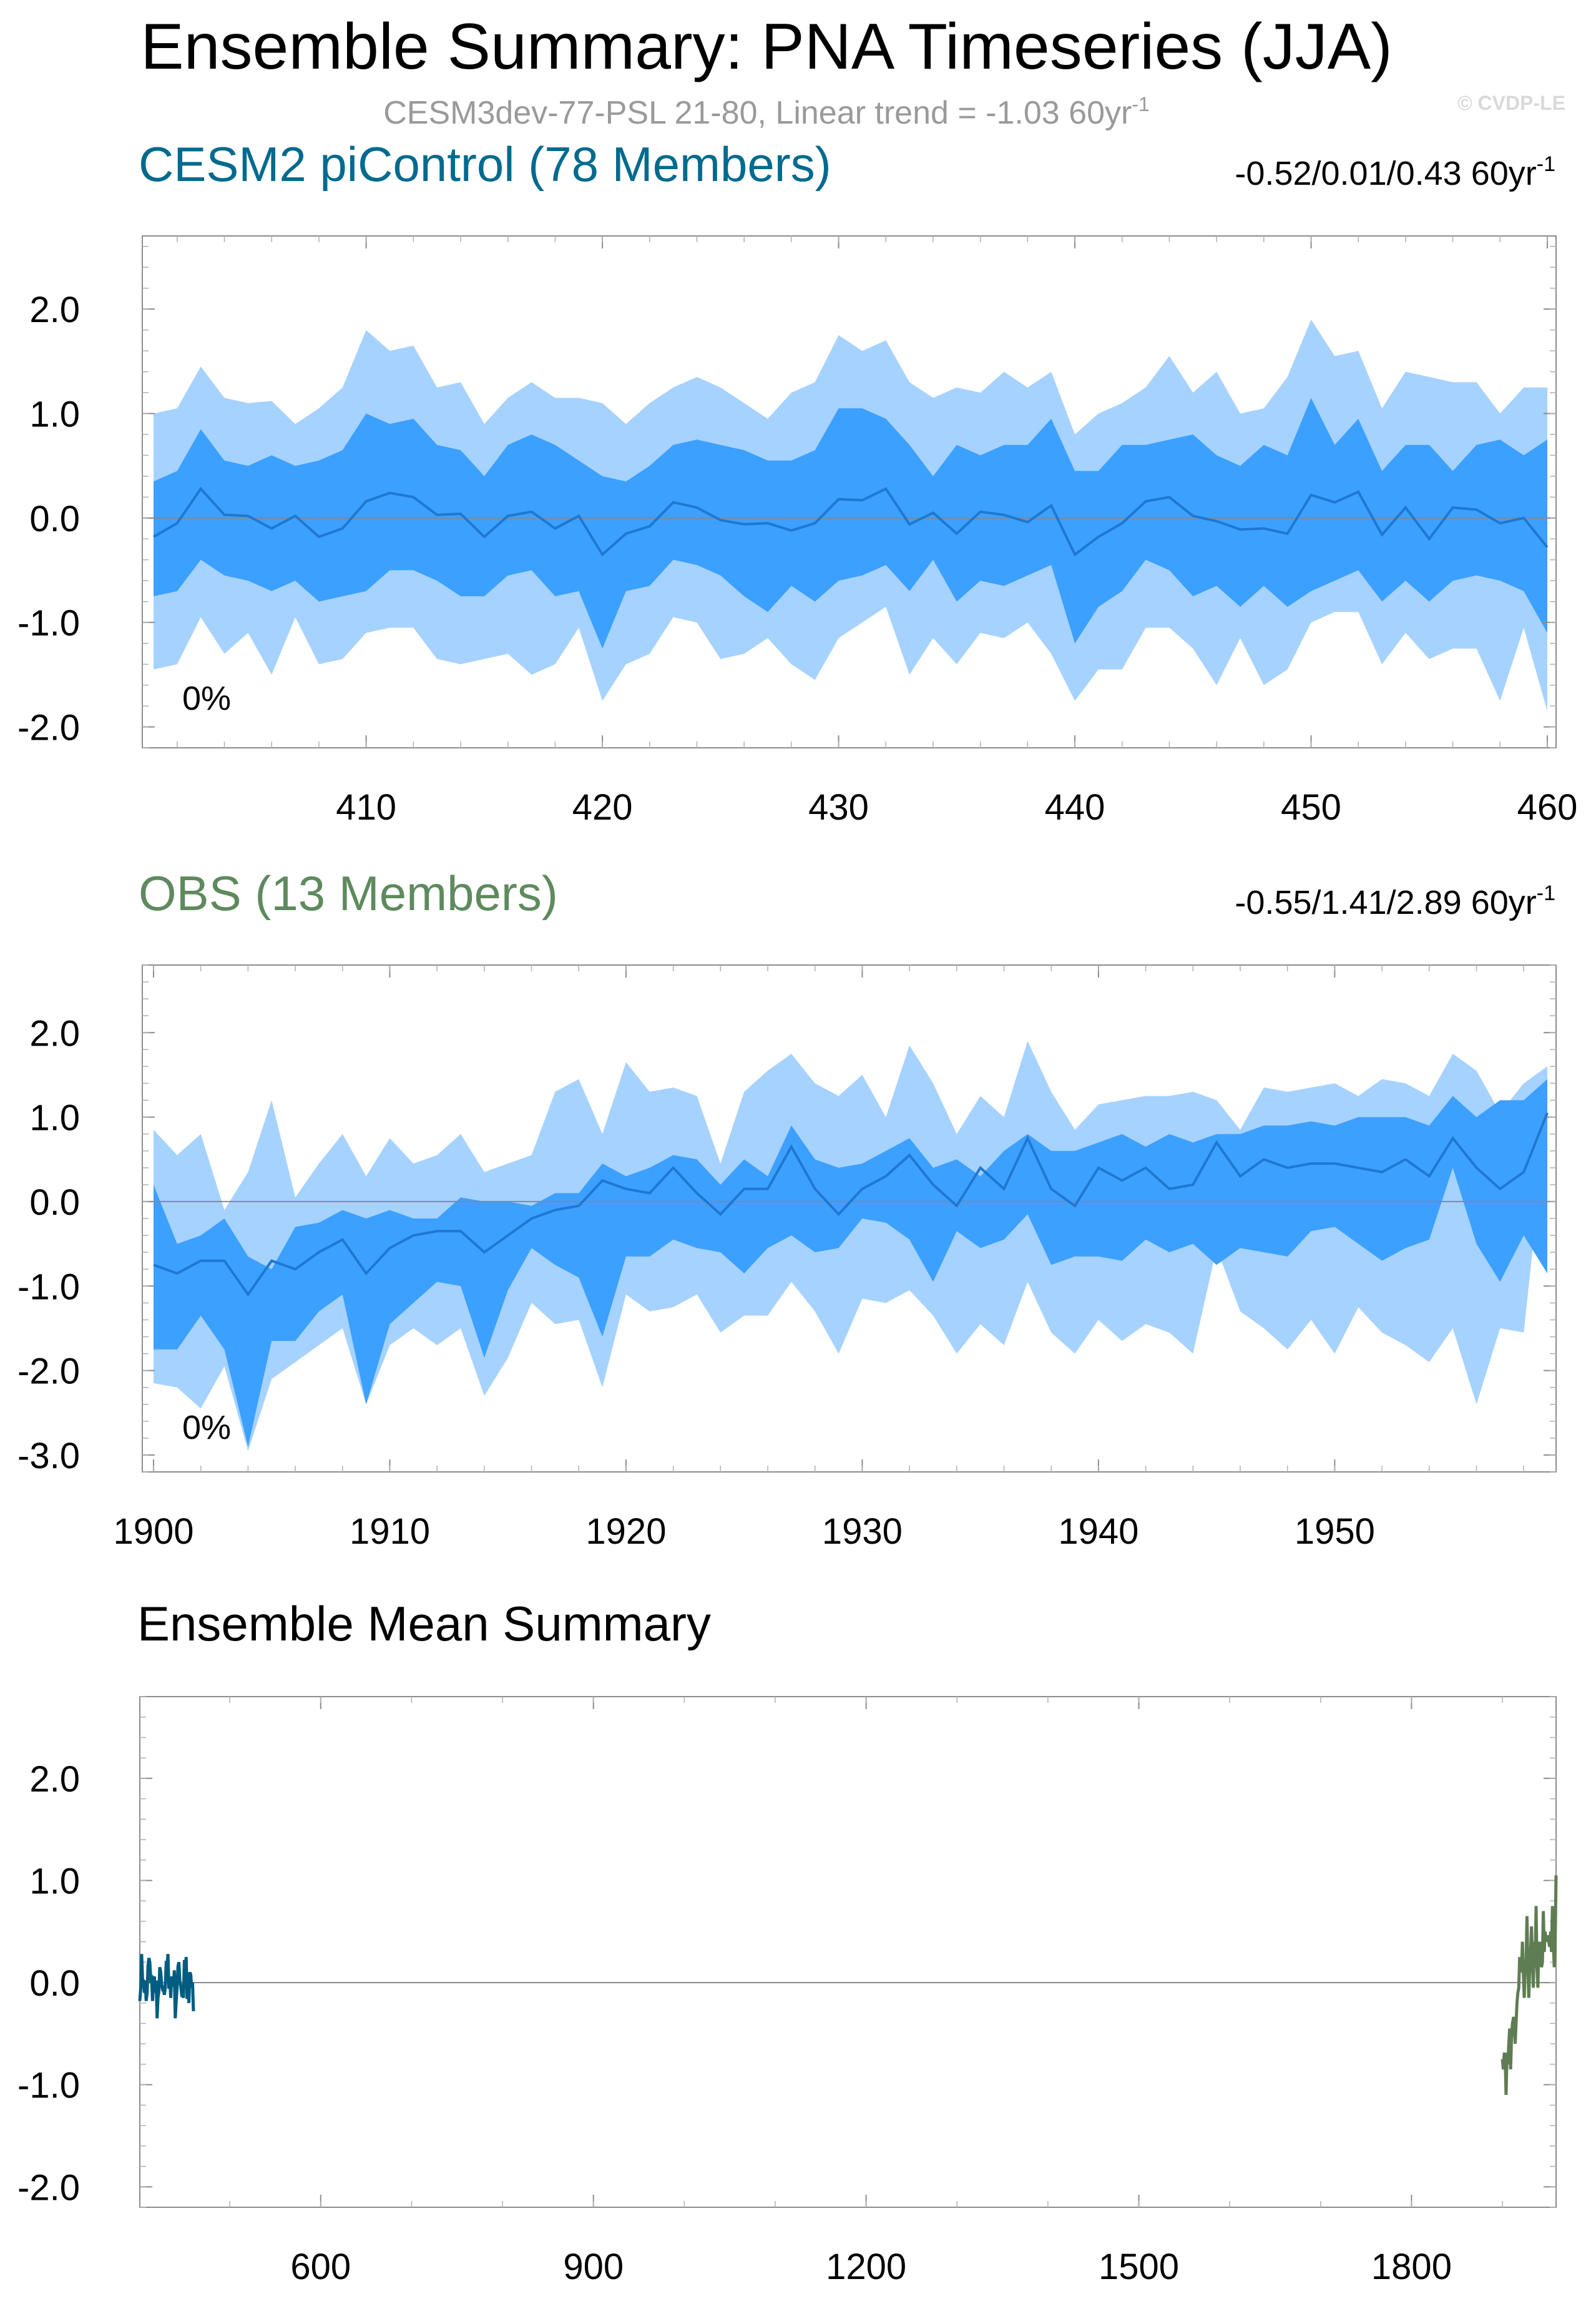  I want to click on x-tick-label: 430, so click(839, 807).